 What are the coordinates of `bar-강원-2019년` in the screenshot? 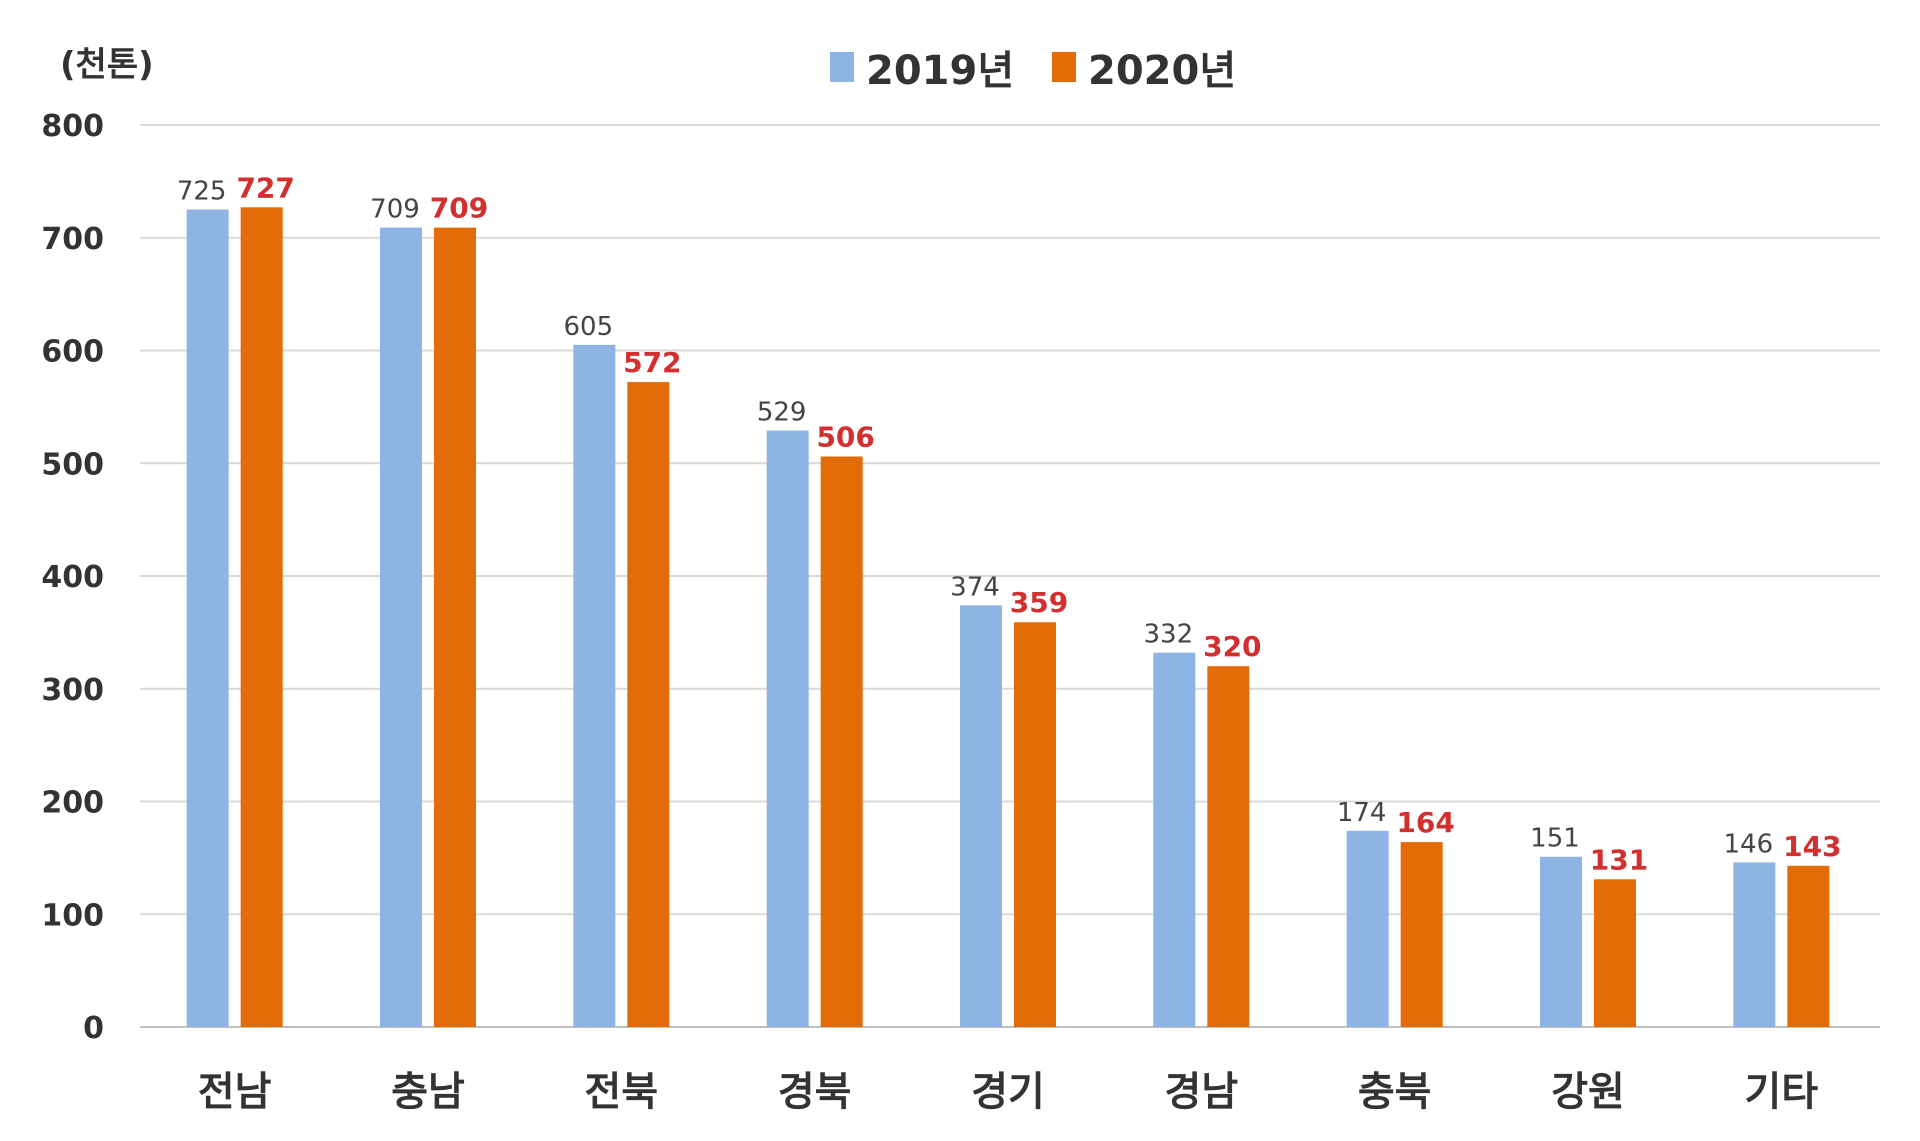 It's located at (1561, 941).